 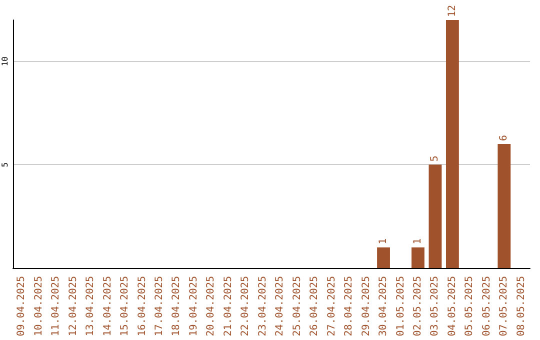 I want to click on x-tick-label: 14.04.2025, so click(x=108, y=306).